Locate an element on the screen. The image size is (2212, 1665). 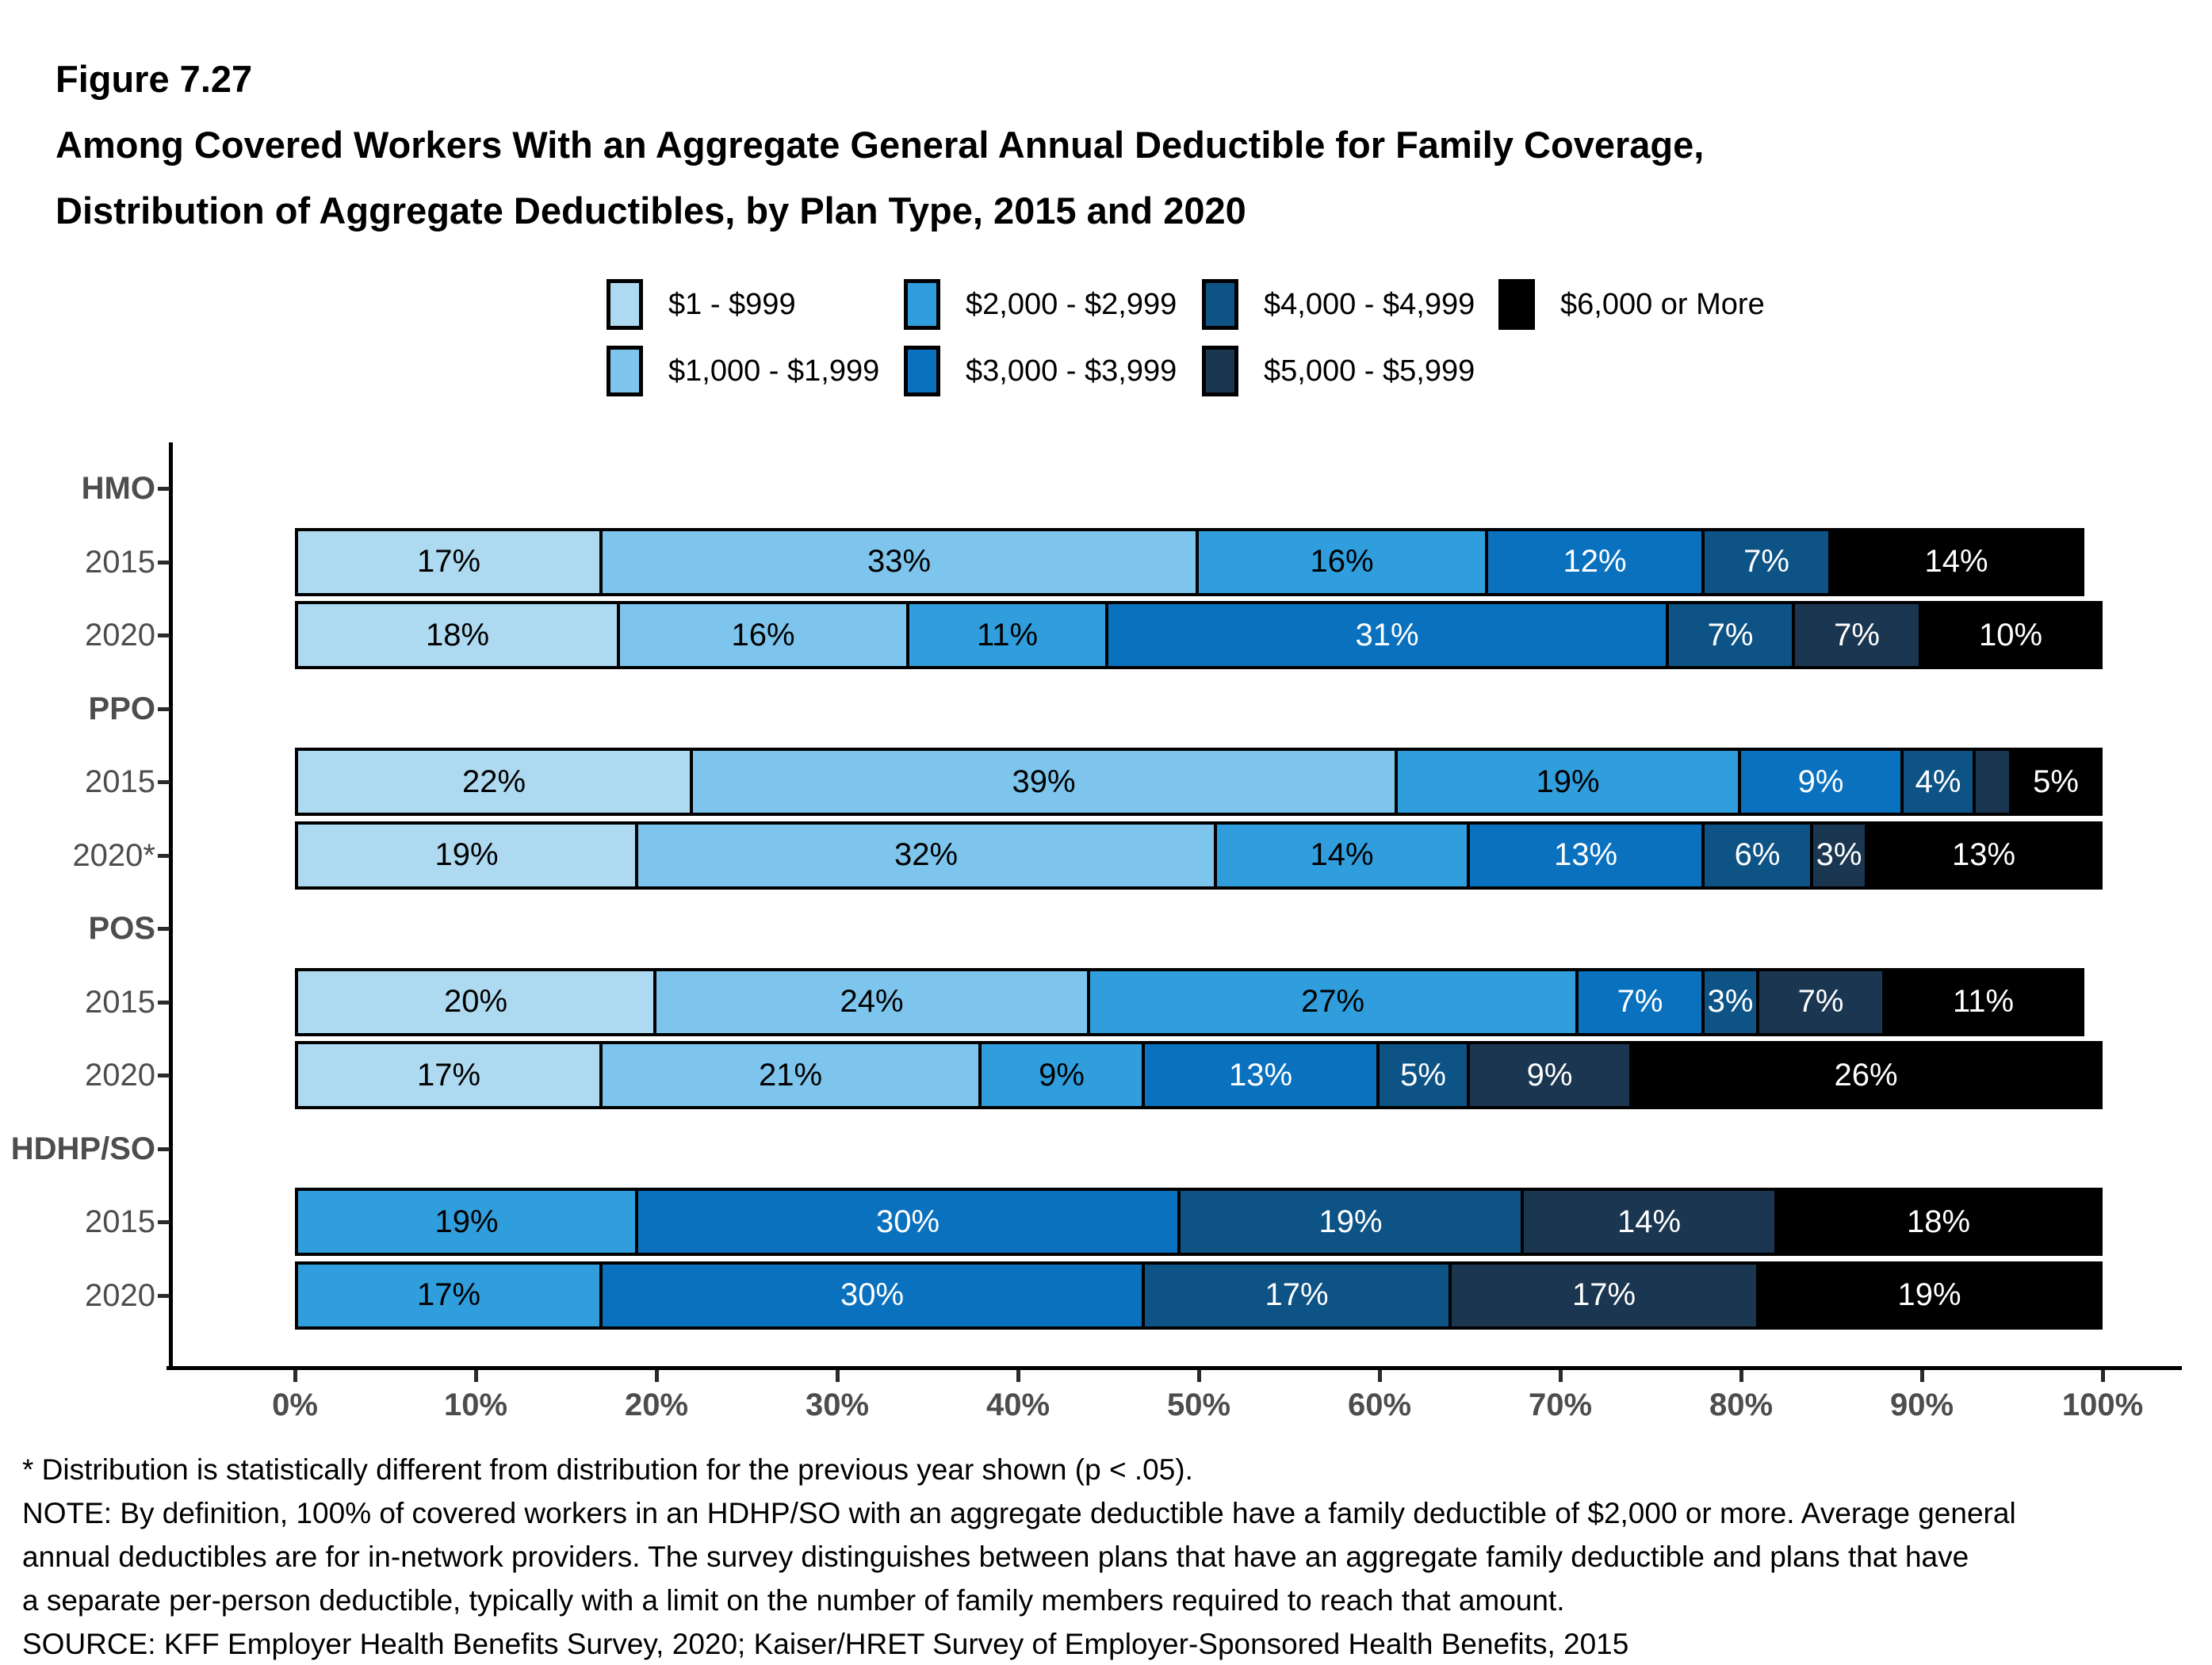
legend-item-label: $2,000 - $2,999 is located at coordinates (1071, 304).